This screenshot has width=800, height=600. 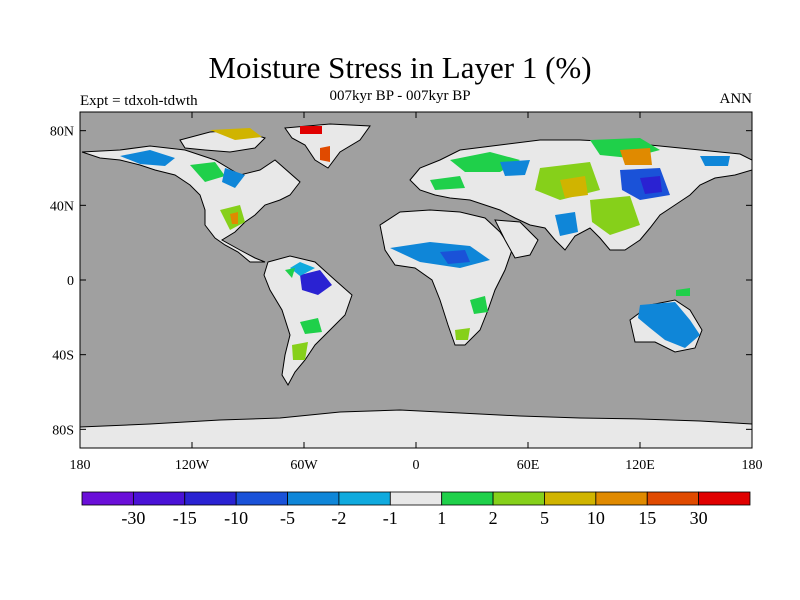 I want to click on colorbar-label: 1, so click(x=441, y=518).